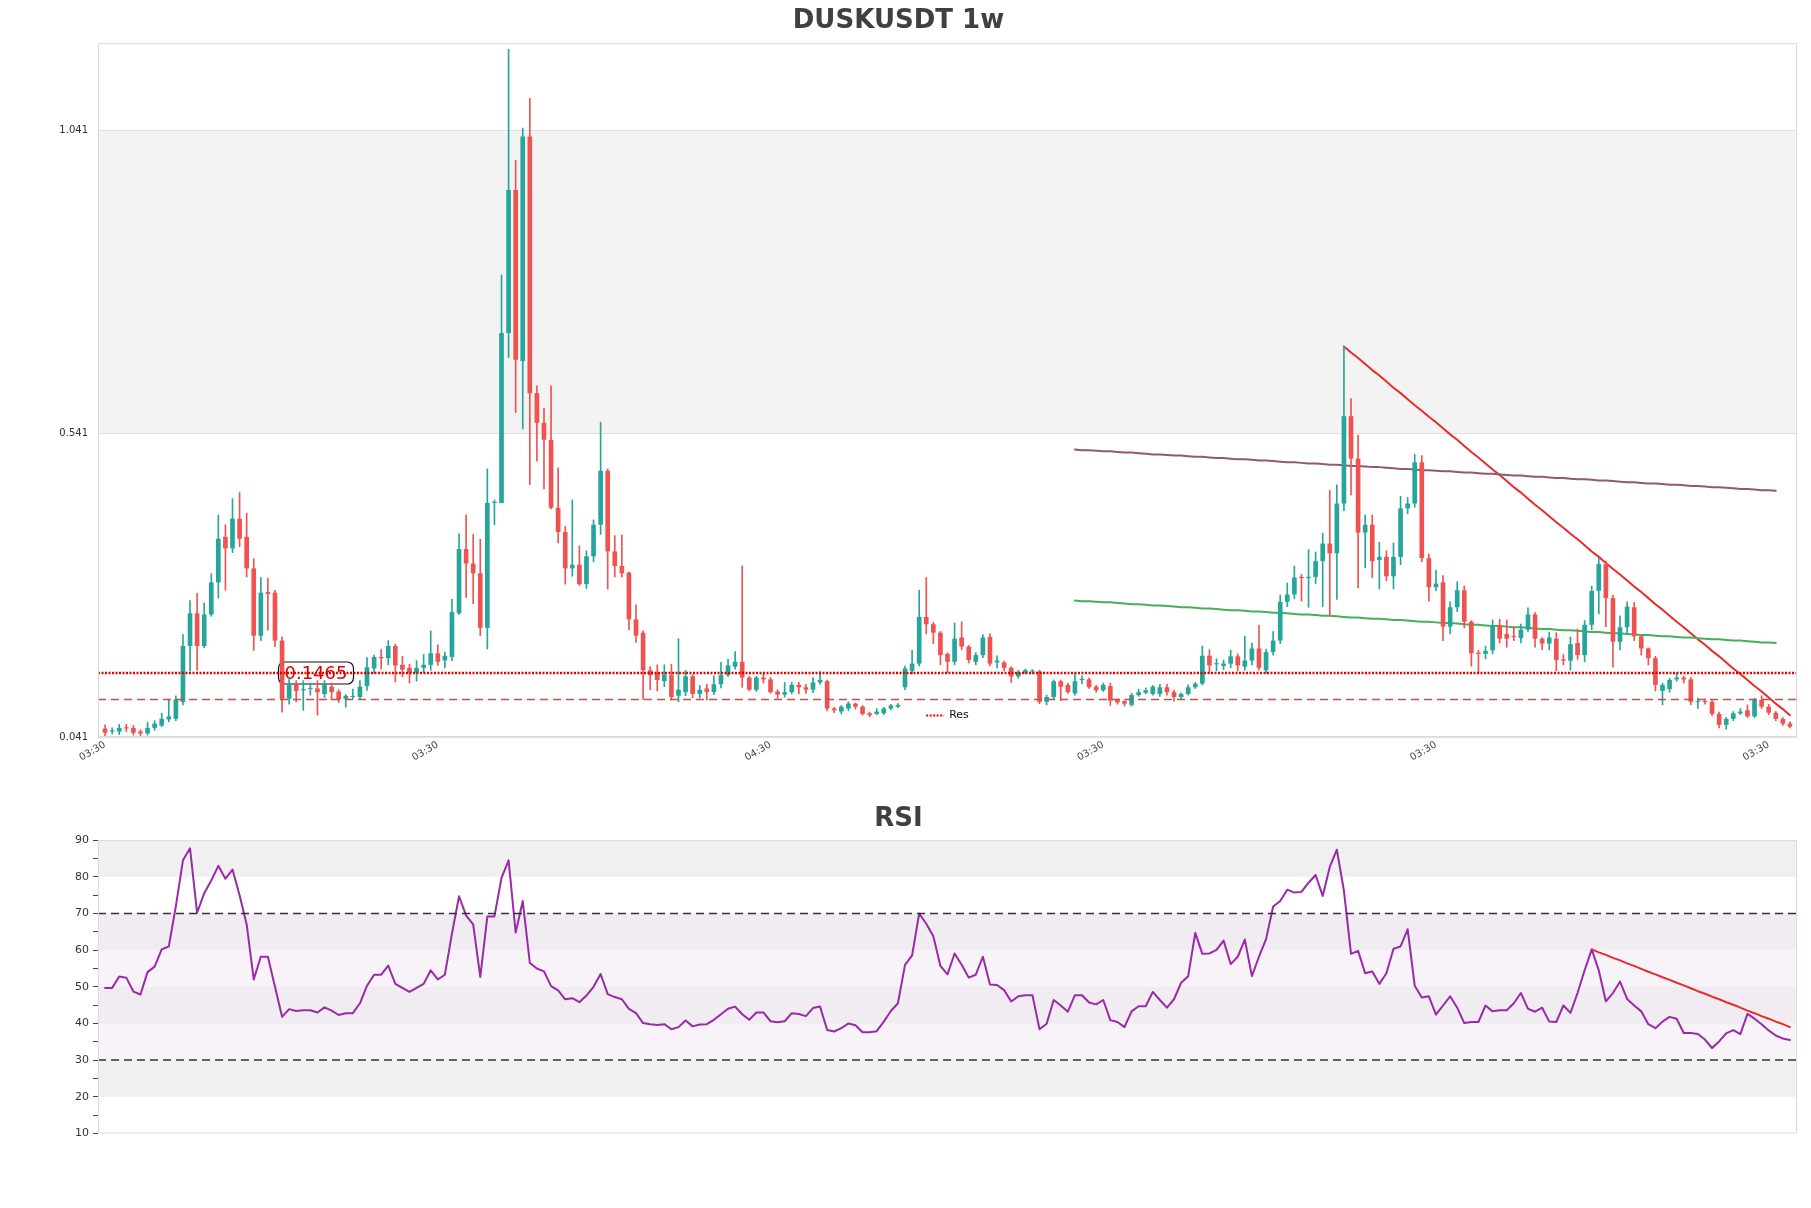 This screenshot has height=1208, width=1811. I want to click on y-tick-label: 50, so click(82, 986).